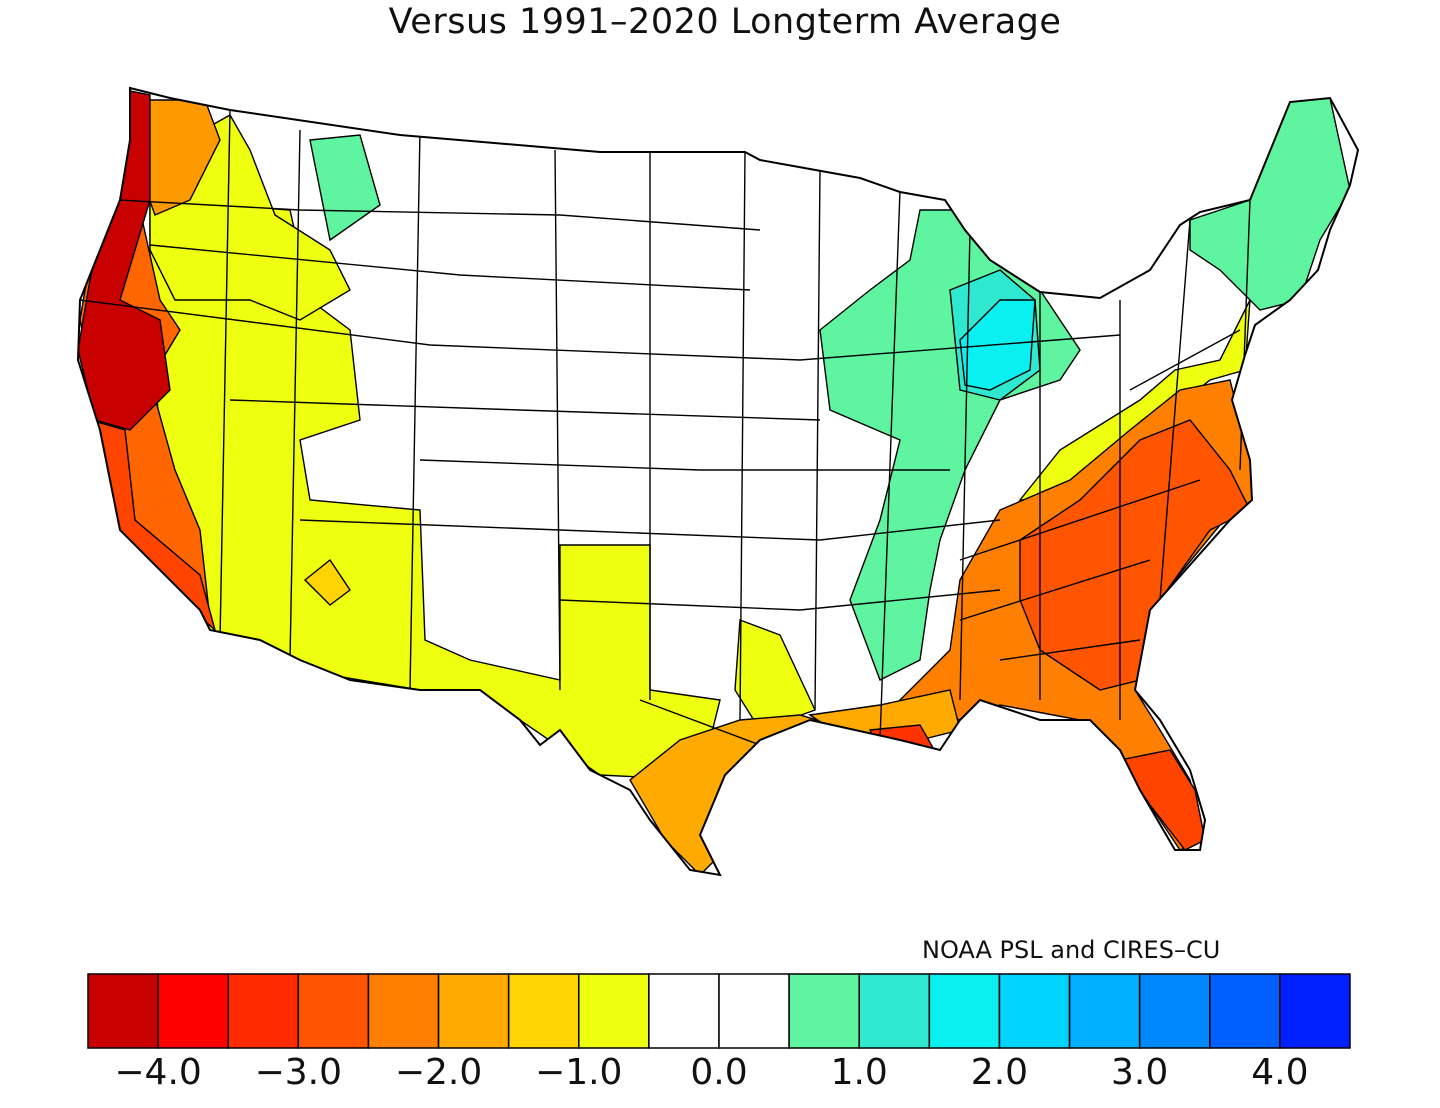 The image size is (1440, 1108). I want to click on colorbar-tick-label: 4.0, so click(1280, 1072).